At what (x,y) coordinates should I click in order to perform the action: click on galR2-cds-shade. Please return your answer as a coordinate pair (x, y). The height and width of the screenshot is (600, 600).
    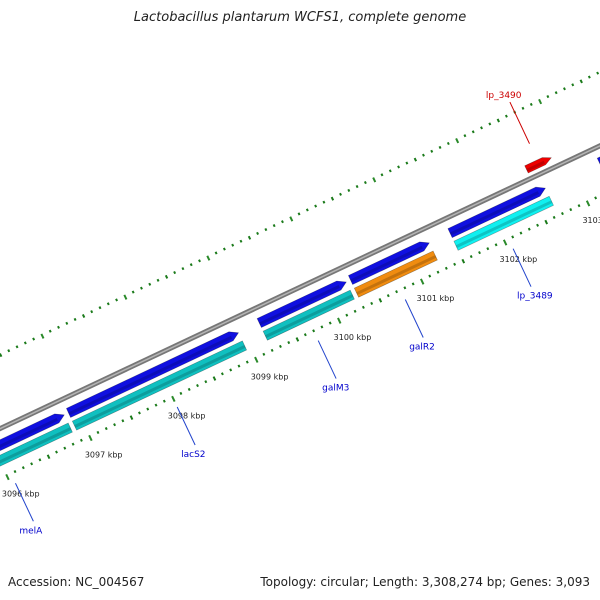
    Looking at the image, I should click on (396, 275).